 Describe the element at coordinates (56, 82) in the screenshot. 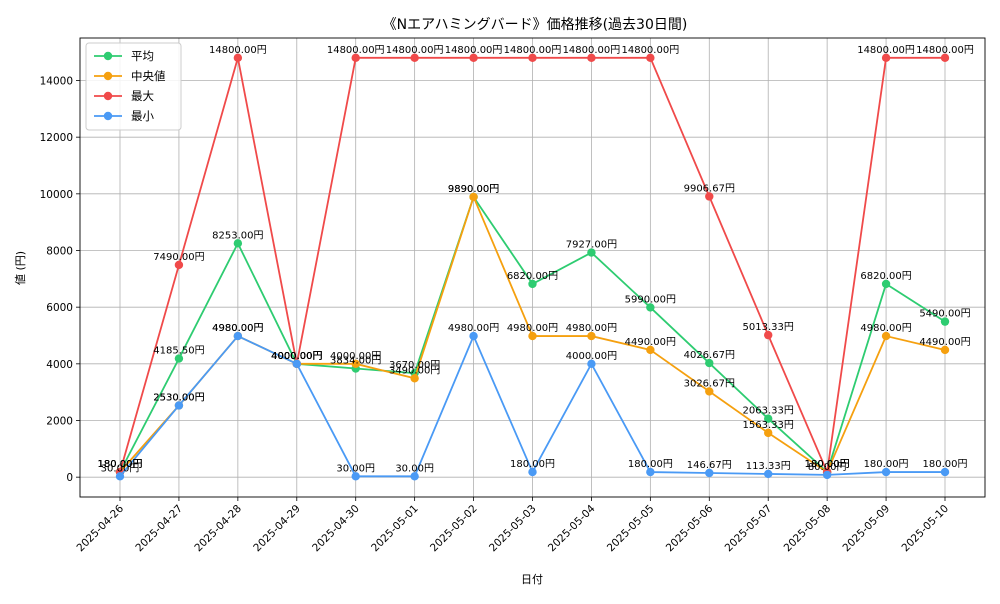

I see `y-tick-label: 14000` at that location.